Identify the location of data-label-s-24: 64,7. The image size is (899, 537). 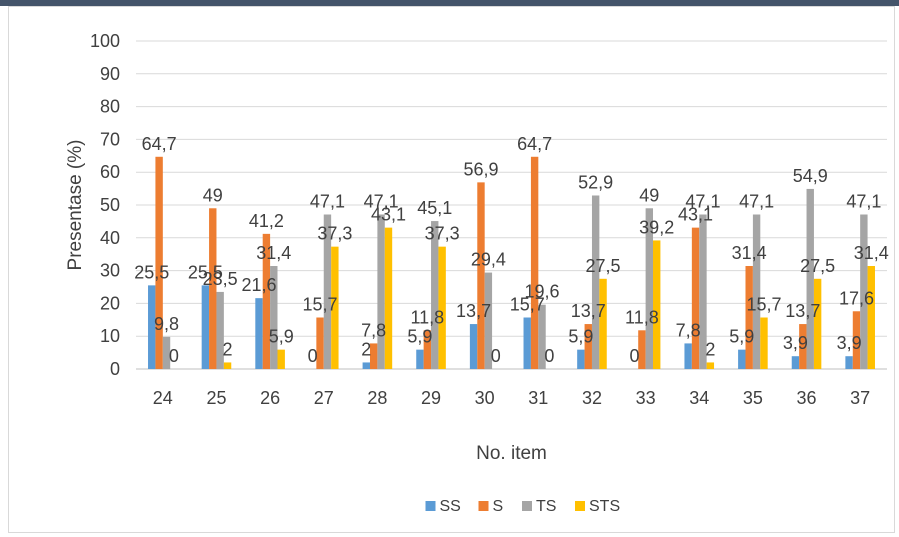
(159, 144).